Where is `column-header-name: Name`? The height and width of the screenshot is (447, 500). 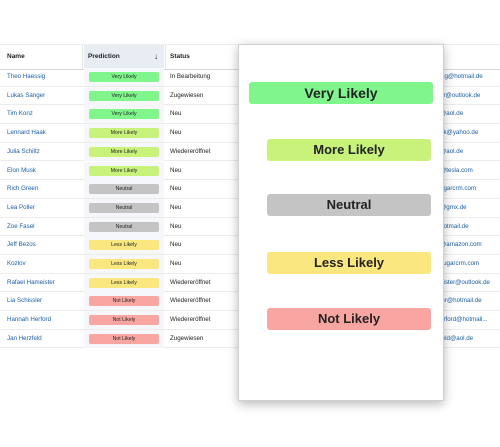 column-header-name: Name is located at coordinates (16, 56).